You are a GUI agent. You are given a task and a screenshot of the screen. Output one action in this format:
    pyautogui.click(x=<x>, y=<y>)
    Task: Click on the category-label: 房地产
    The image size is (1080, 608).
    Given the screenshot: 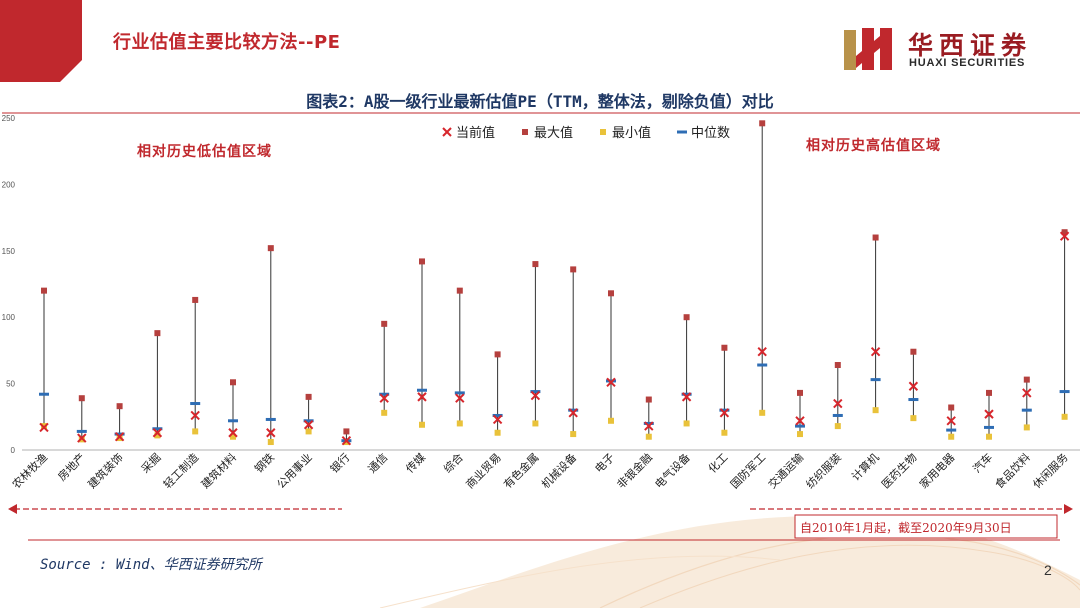 What is the action you would take?
    pyautogui.click(x=71, y=466)
    